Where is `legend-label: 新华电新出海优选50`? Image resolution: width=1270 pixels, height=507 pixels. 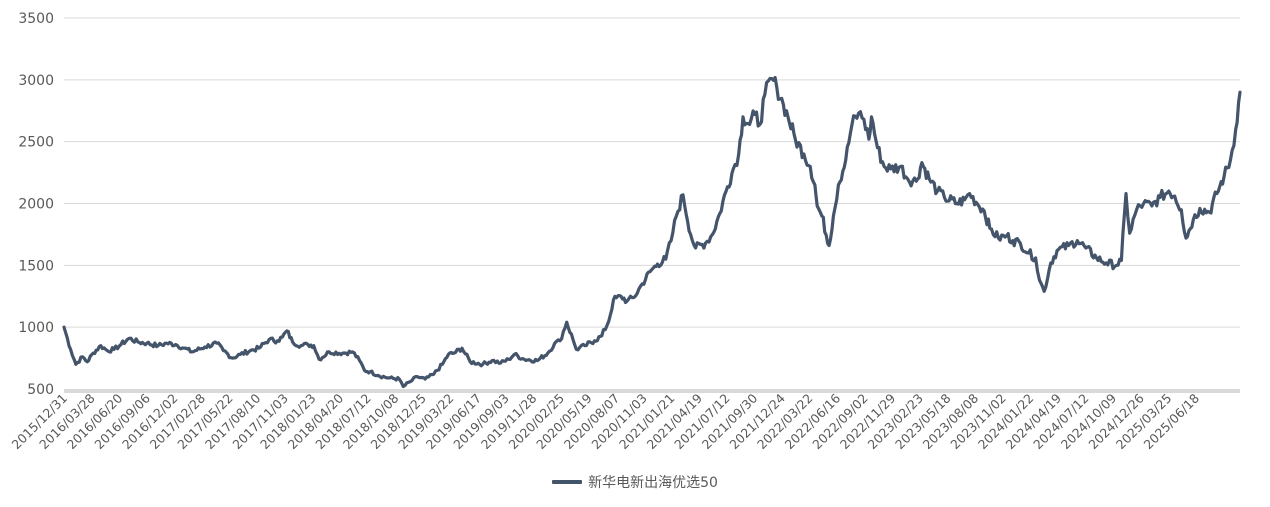
legend-label: 新华电新出海优选50 is located at coordinates (653, 483).